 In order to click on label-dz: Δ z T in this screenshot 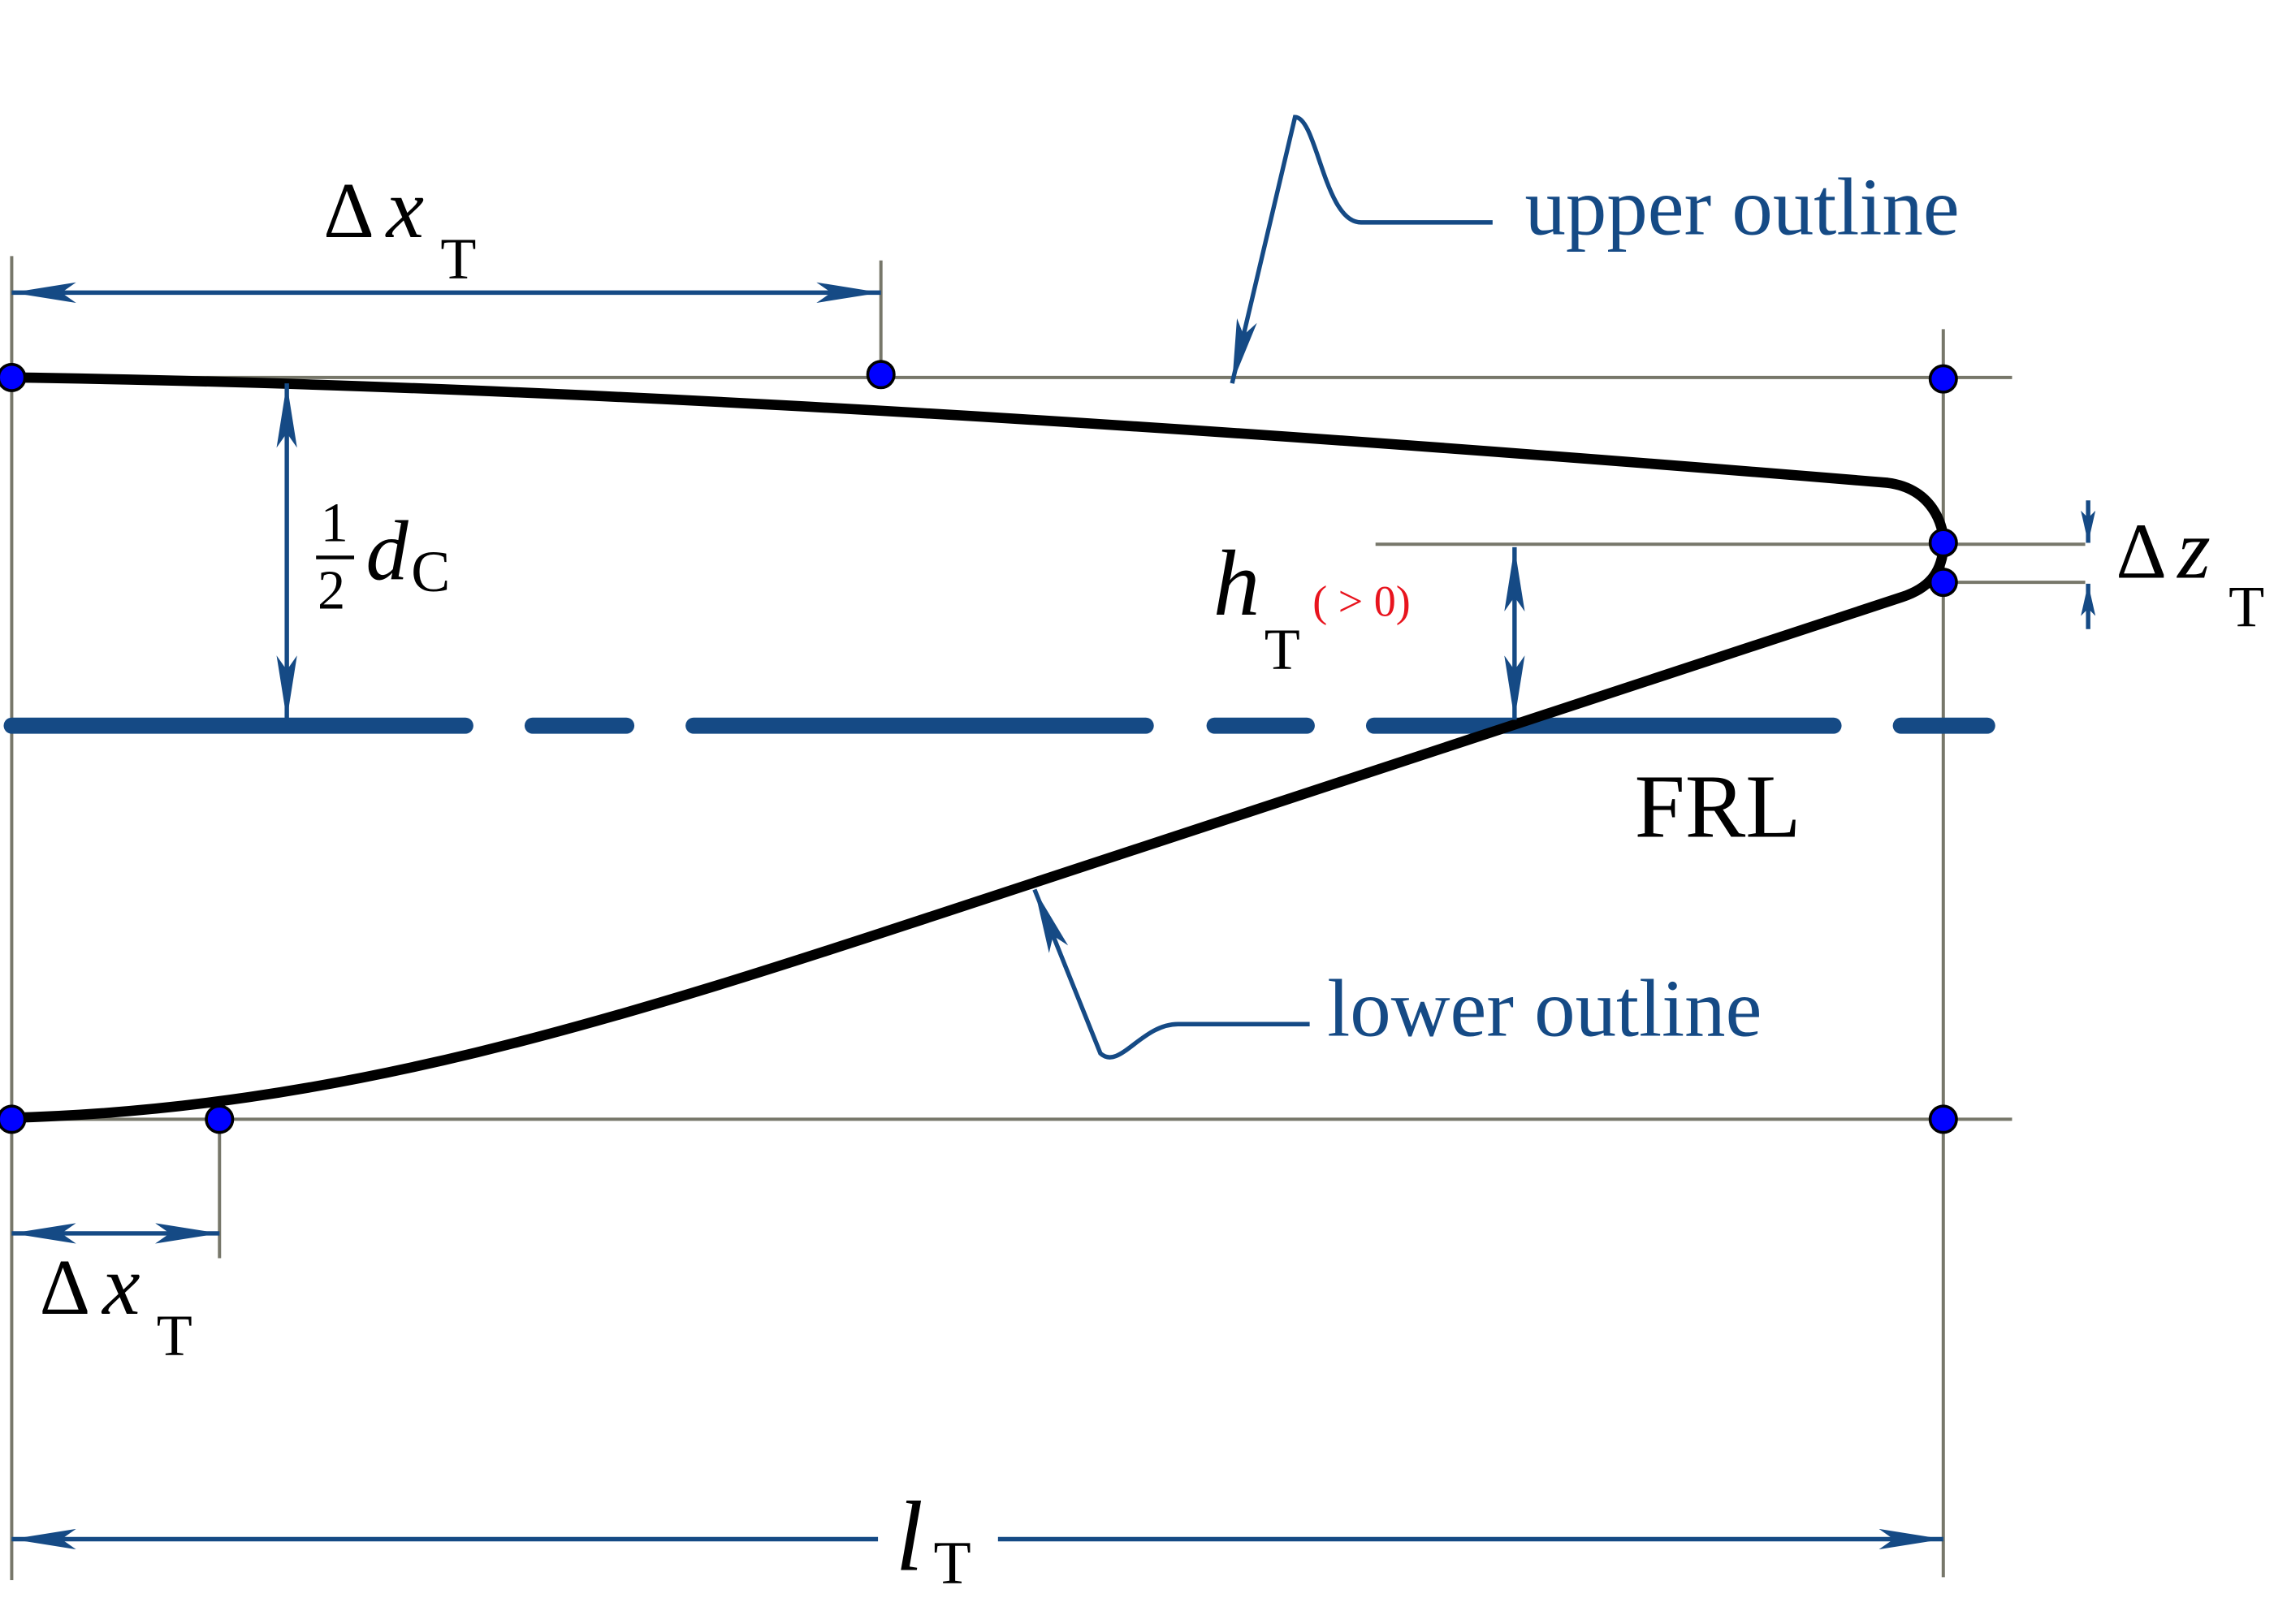, I will do `click(2190, 571)`.